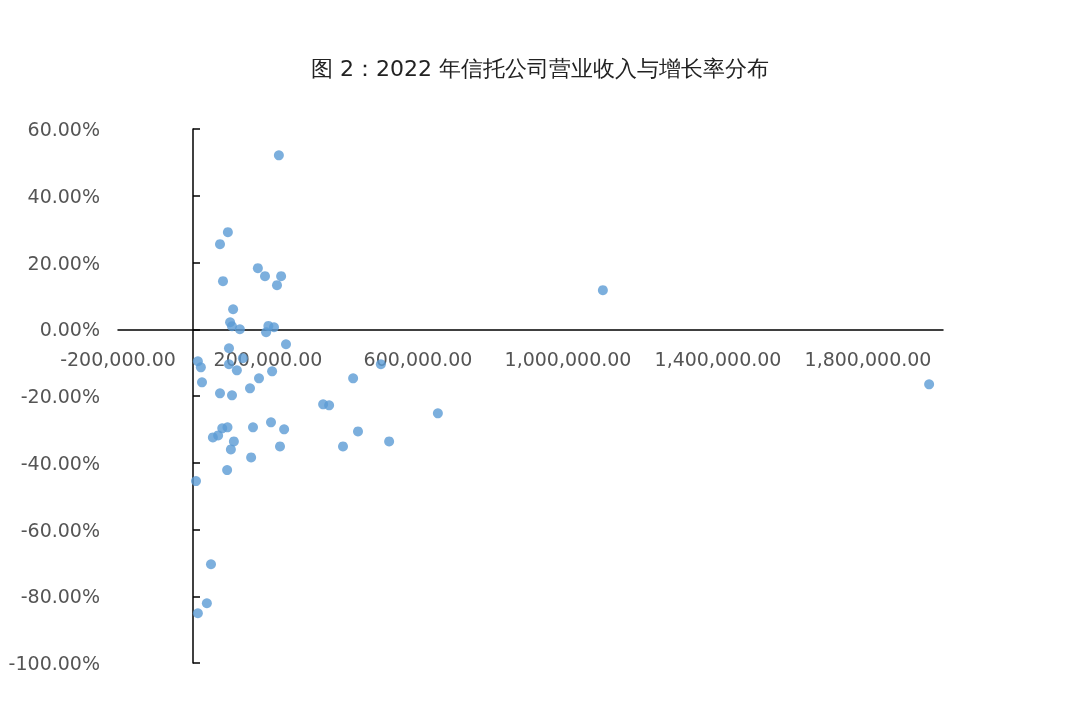  What do you see at coordinates (568, 358) in the screenshot?
I see `x-tick-label: 1,000,000.00` at bounding box center [568, 358].